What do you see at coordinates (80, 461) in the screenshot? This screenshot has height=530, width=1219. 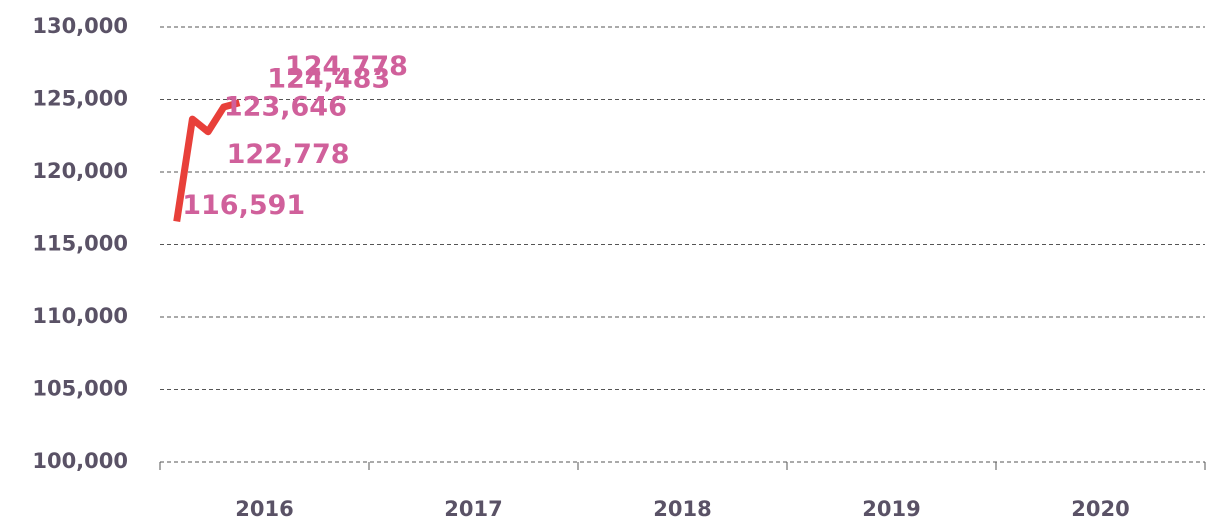 I see `y-tick-label: 100,000` at bounding box center [80, 461].